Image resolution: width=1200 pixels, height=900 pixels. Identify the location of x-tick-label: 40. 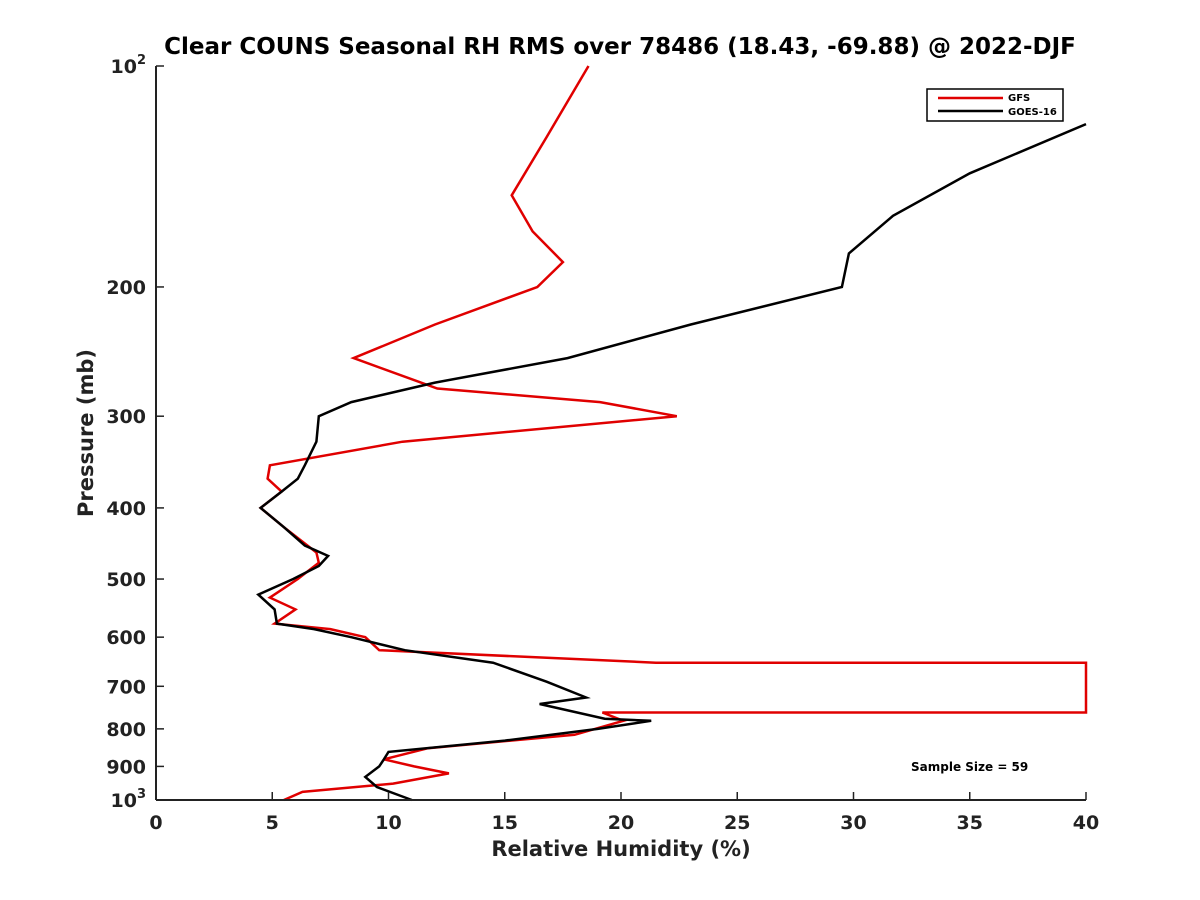
(1086, 823).